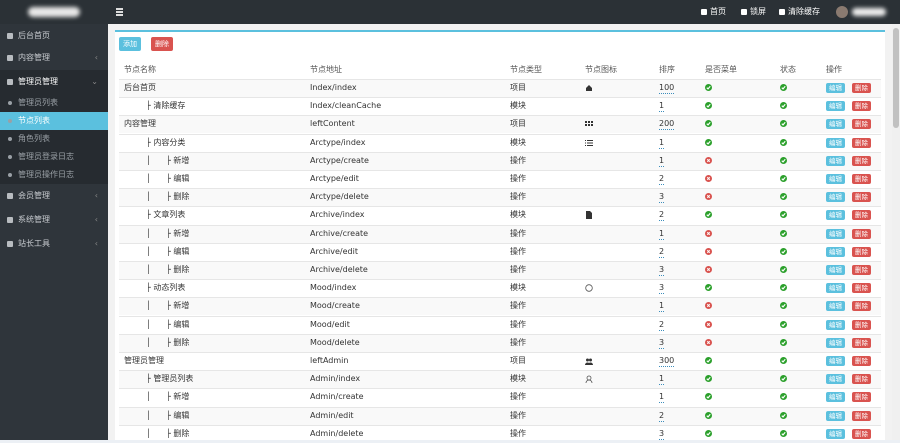 Image resolution: width=900 pixels, height=443 pixels. I want to click on menu-toggle, so click(119, 9).